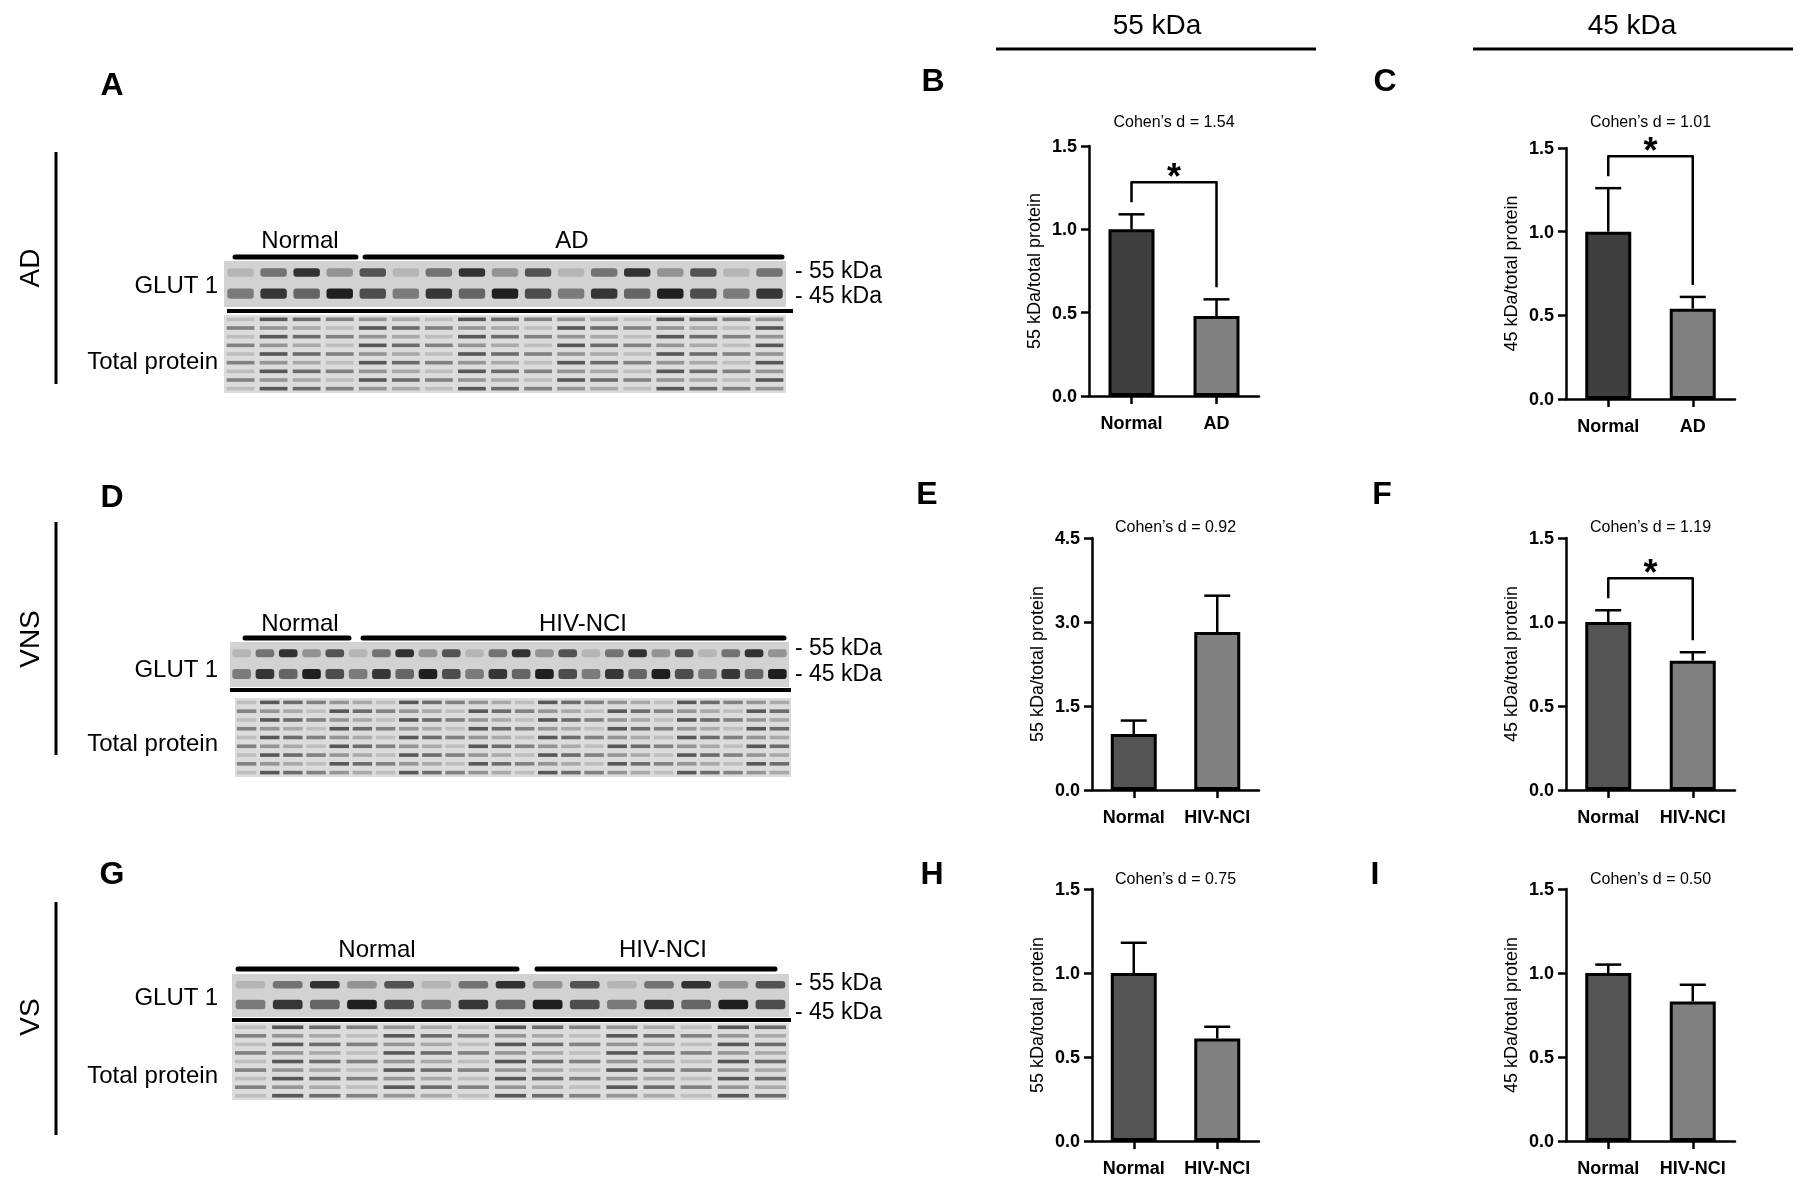  Describe the element at coordinates (112, 84) in the screenshot. I see `text: A` at that location.